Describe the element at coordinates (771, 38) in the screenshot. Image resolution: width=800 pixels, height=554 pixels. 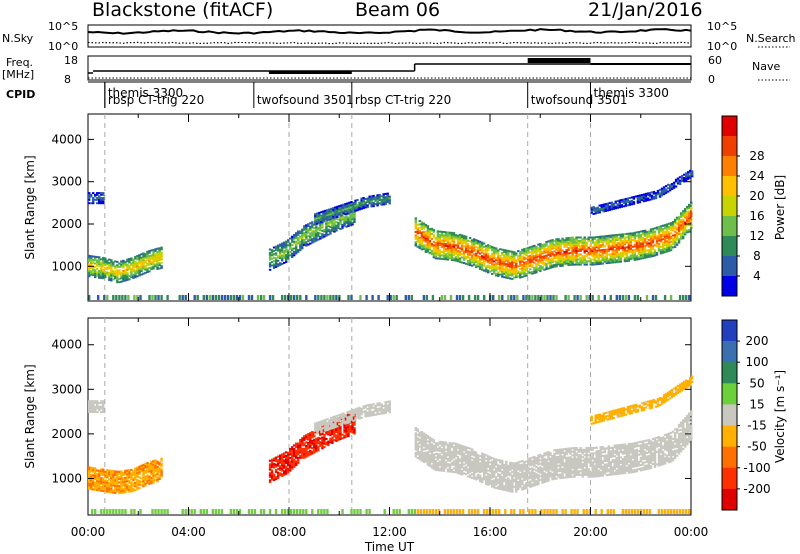
I see `nsearch-label: N.Search` at that location.